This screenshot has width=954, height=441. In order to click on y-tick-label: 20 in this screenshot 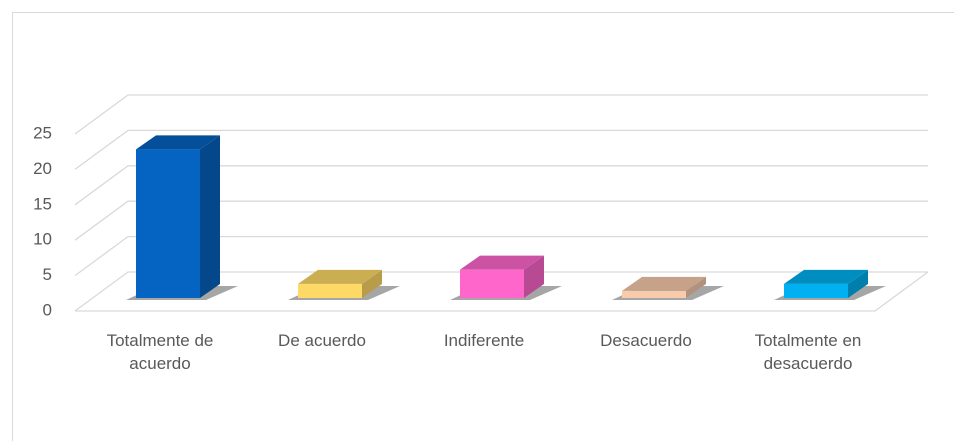, I will do `click(42, 168)`.